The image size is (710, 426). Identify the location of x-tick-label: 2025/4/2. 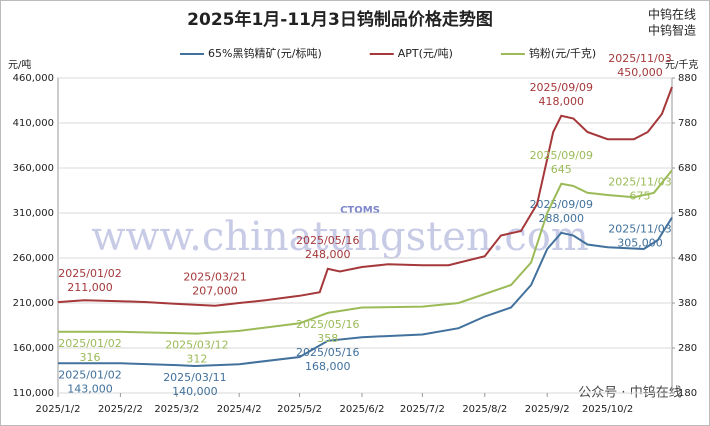
(239, 409).